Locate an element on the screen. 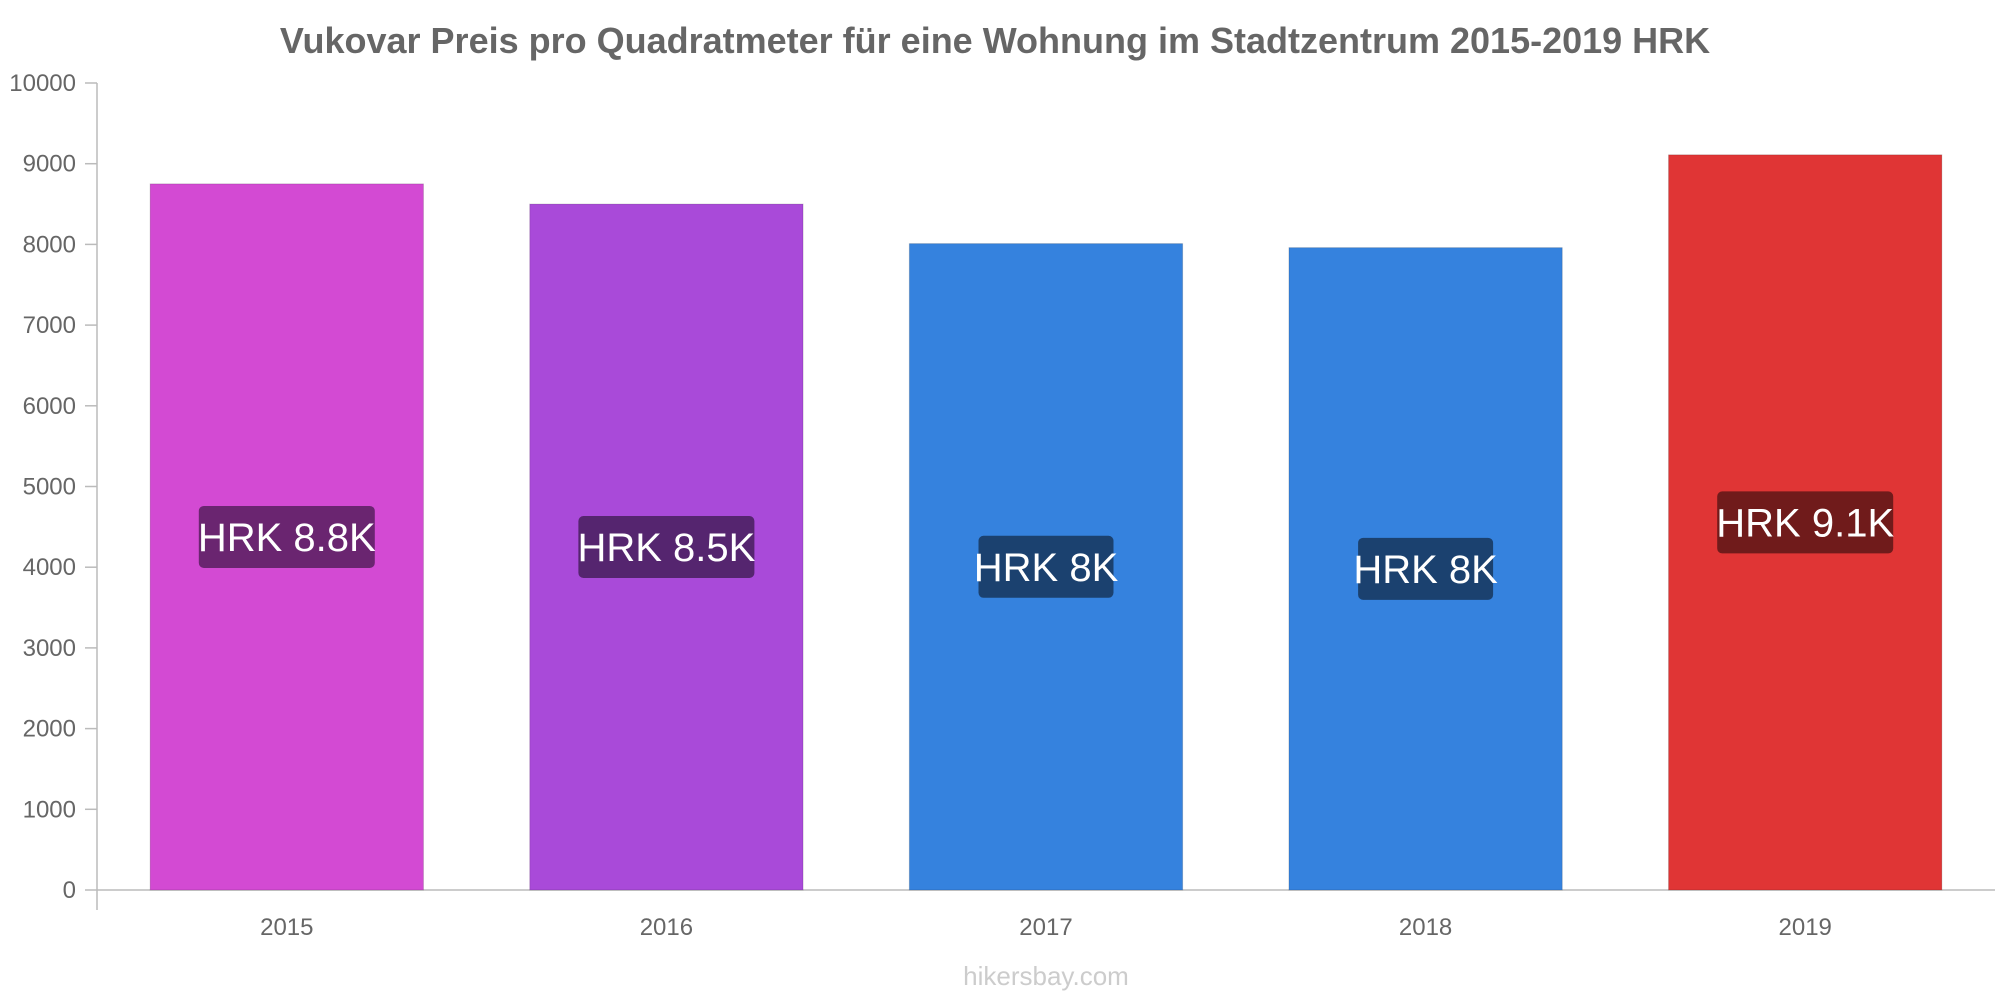  source-credit: hikersbay.com is located at coordinates (1046, 976).